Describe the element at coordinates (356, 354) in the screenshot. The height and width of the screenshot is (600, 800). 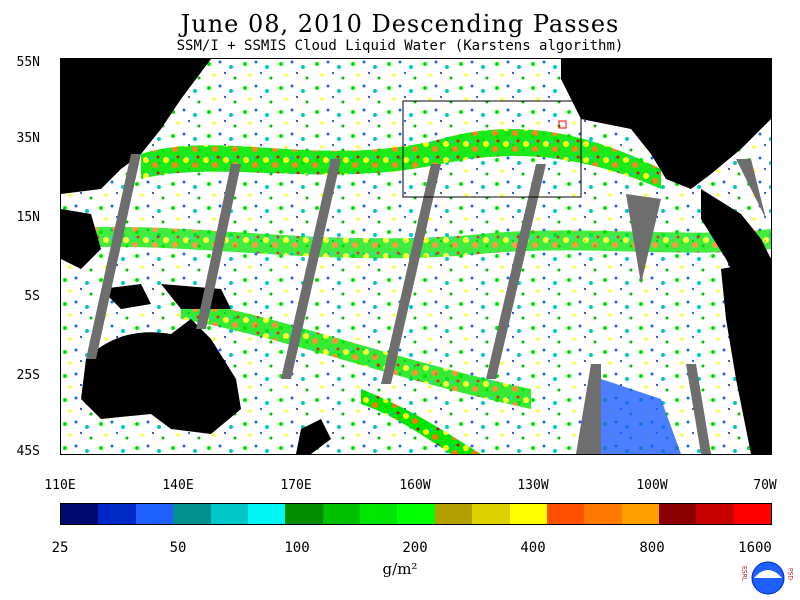
I see `south-pacific-convergence-band` at that location.